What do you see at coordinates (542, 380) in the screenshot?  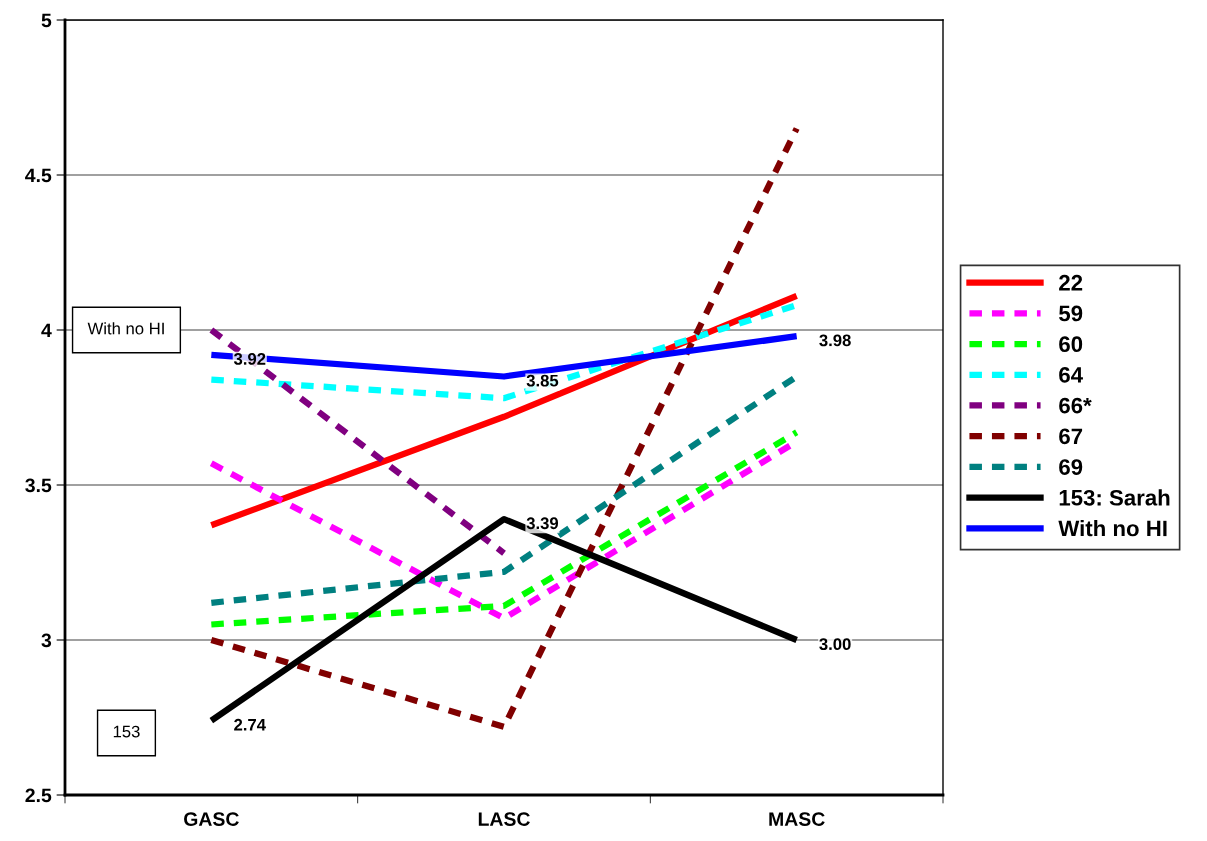 I see `data-label: 3.85` at bounding box center [542, 380].